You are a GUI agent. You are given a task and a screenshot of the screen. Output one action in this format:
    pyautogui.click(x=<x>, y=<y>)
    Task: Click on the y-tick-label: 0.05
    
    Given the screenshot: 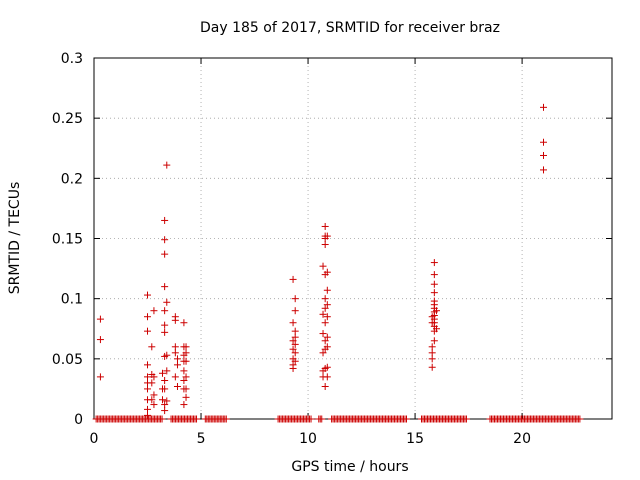 What is the action you would take?
    pyautogui.click(x=67, y=360)
    